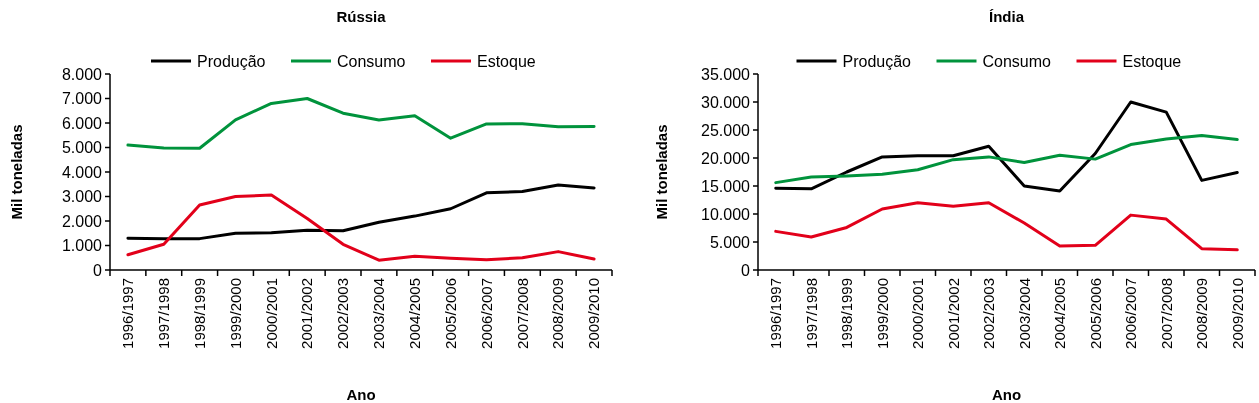  I want to click on y-tick-label: 15.000, so click(726, 186).